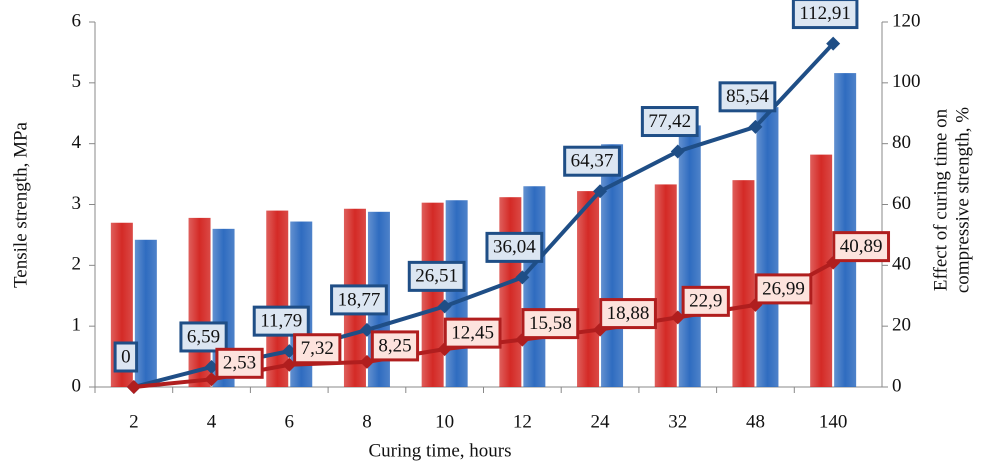  Describe the element at coordinates (906, 81) in the screenshot. I see `y2-tick-label: 100` at that location.